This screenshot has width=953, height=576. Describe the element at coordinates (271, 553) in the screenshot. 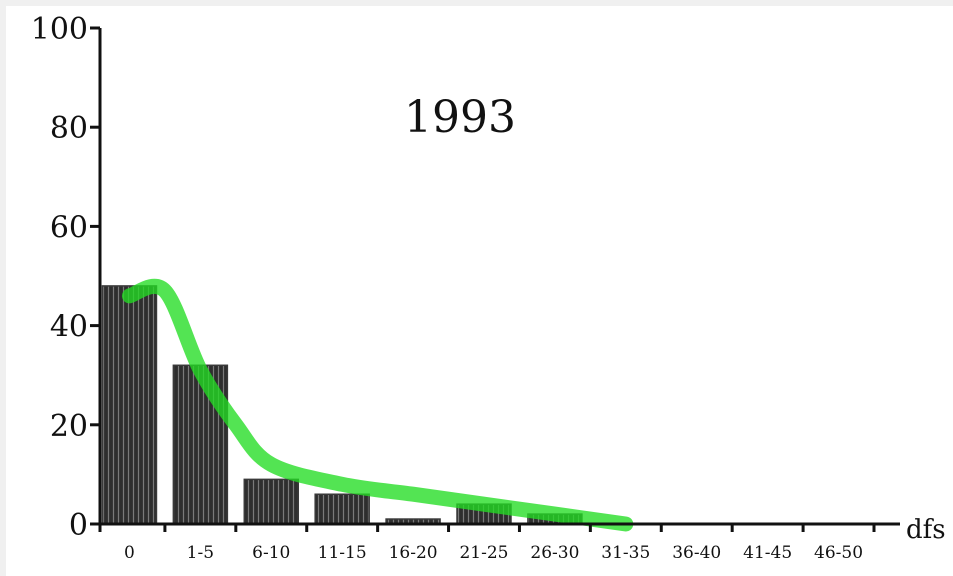

I see `x-tick-label-6-10: 6-10` at that location.